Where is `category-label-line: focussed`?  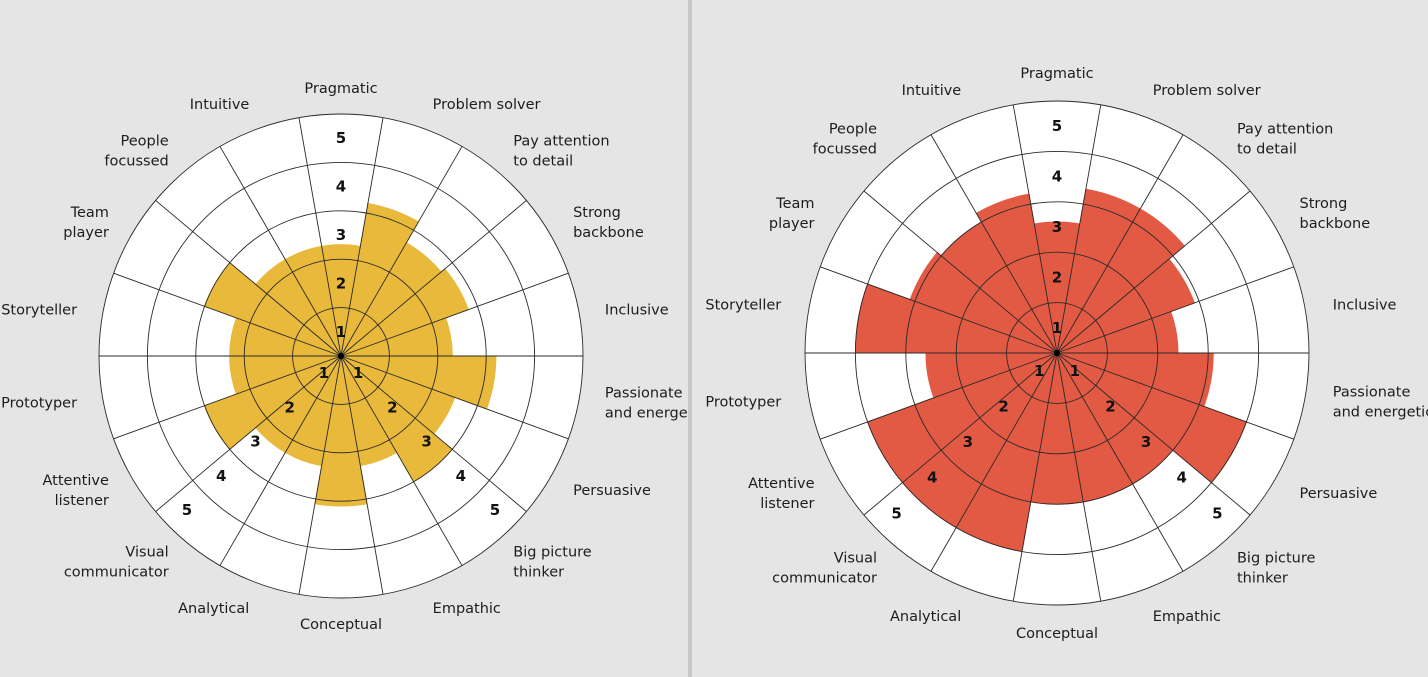
category-label-line: focussed is located at coordinates (845, 150).